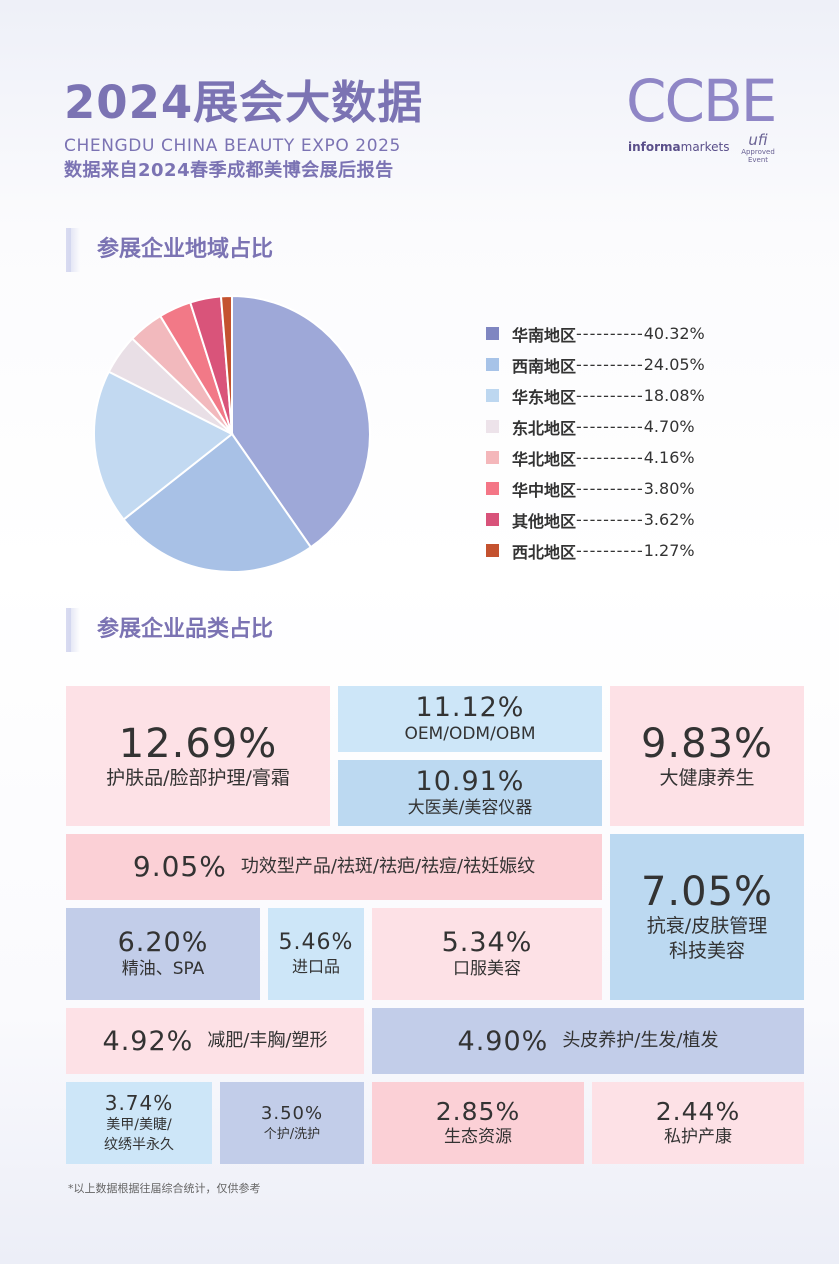 The height and width of the screenshot is (1264, 839). I want to click on footnote: *以上数据根据往届综合统计，仅供参考, so click(164, 1188).